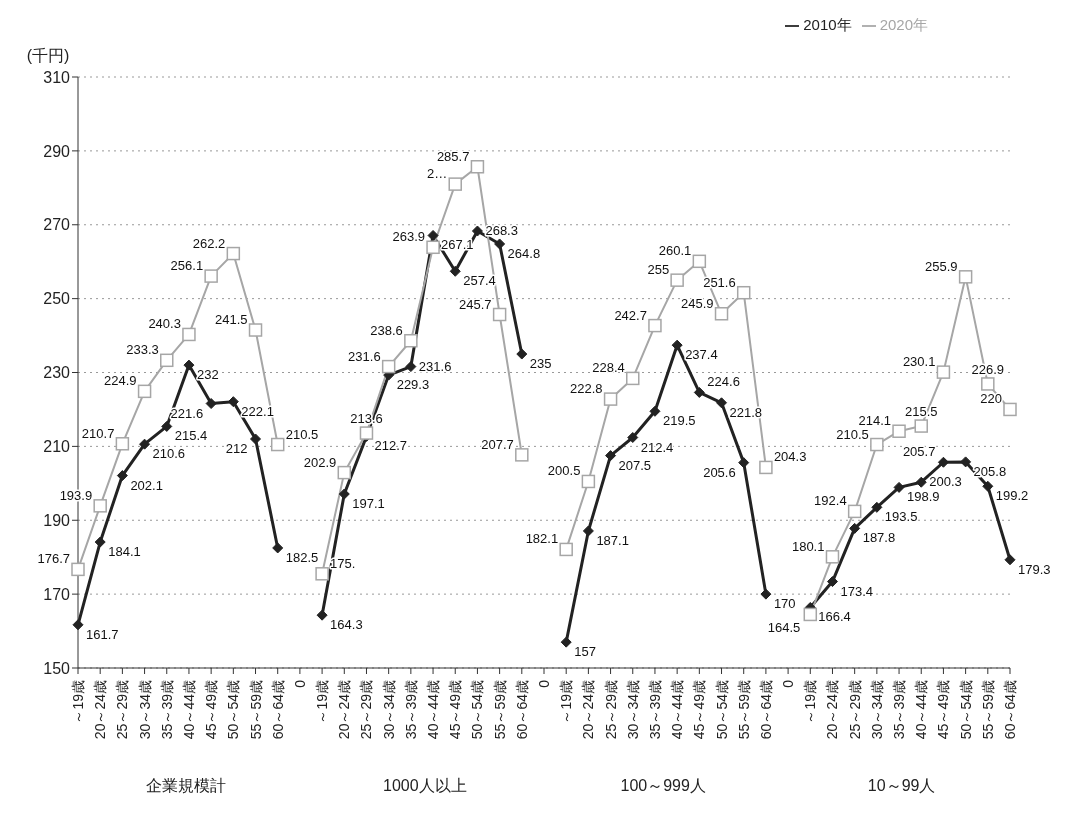 The height and width of the screenshot is (817, 1068). Describe the element at coordinates (635, 465) in the screenshot. I see `data-label: 207.5` at that location.